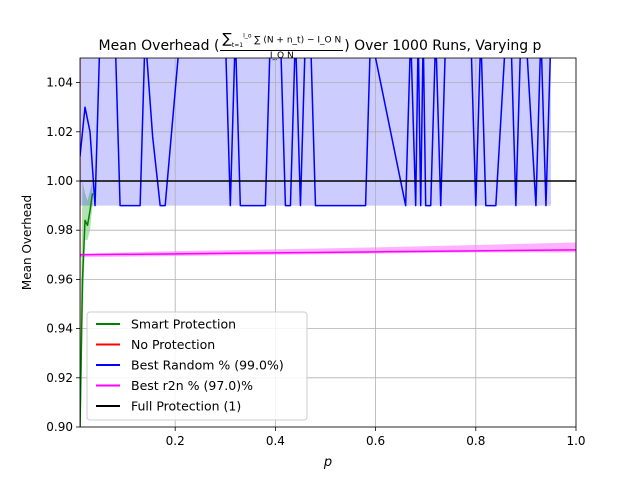  What do you see at coordinates (192, 385) in the screenshot?
I see `legend-label-3: Best r2n % (97.0)%` at bounding box center [192, 385].